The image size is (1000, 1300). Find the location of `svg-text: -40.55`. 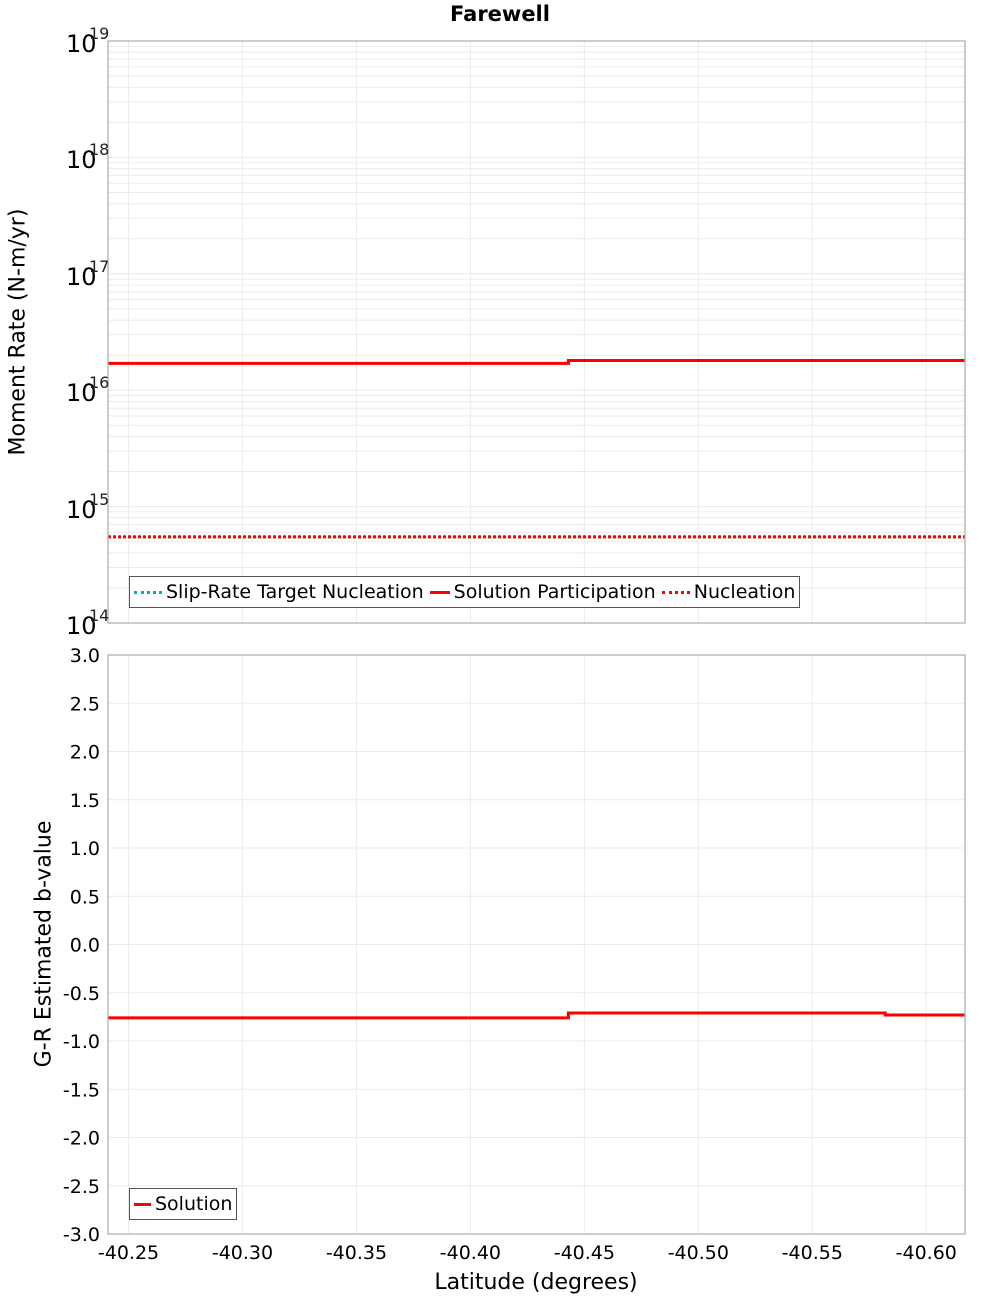

svg-text: -40.55 is located at coordinates (812, 1253).